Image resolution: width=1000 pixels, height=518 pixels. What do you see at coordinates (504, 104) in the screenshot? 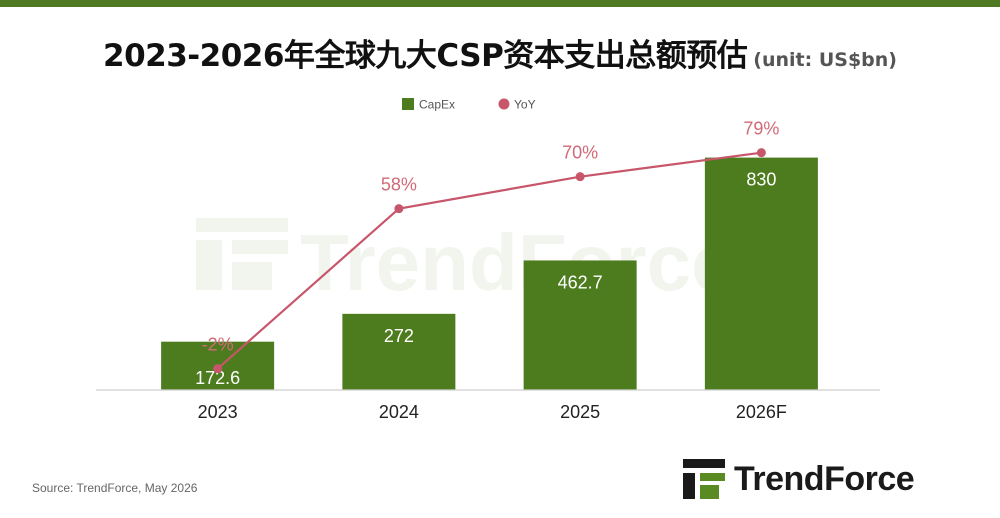
I see `legend-yoy-swatch` at bounding box center [504, 104].